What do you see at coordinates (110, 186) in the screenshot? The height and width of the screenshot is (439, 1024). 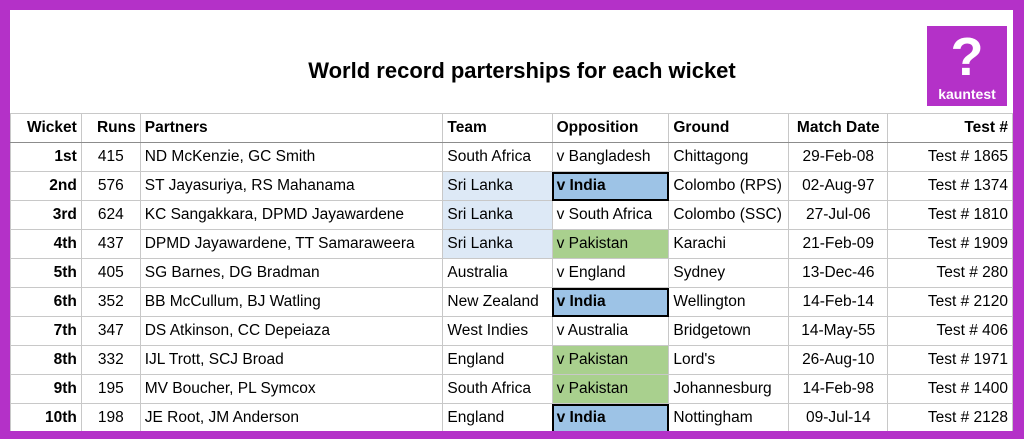 I see `cell-runs: 576` at bounding box center [110, 186].